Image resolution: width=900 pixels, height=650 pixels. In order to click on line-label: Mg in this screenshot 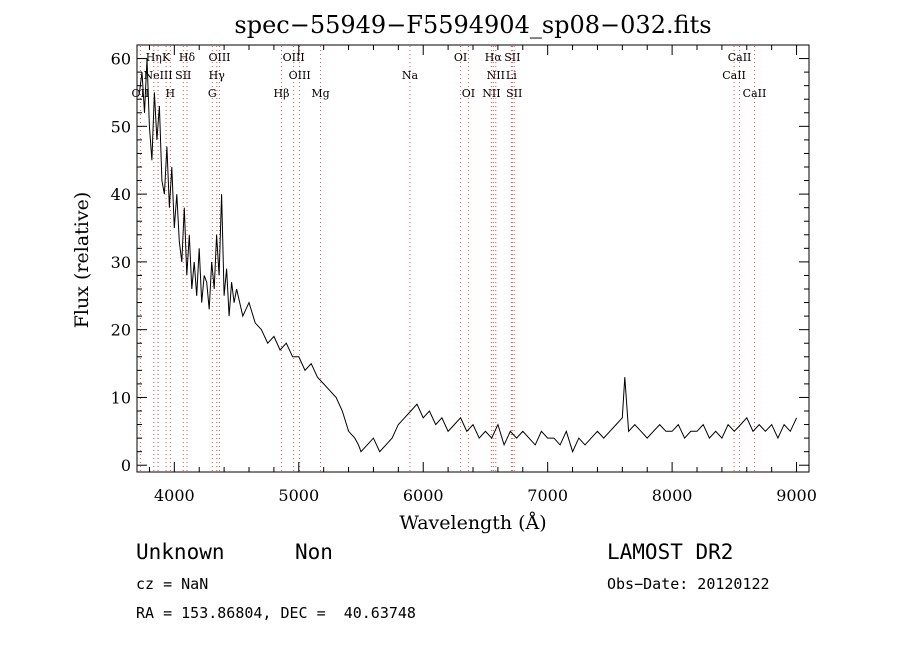, I will do `click(320, 93)`.